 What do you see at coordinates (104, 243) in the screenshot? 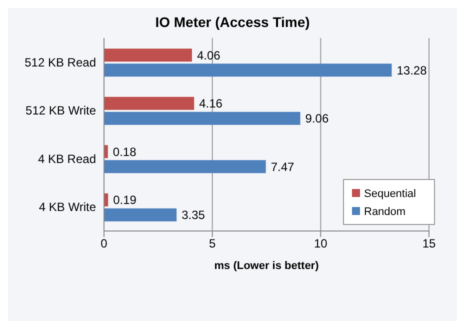
I see `x-tick-label: 0` at bounding box center [104, 243].